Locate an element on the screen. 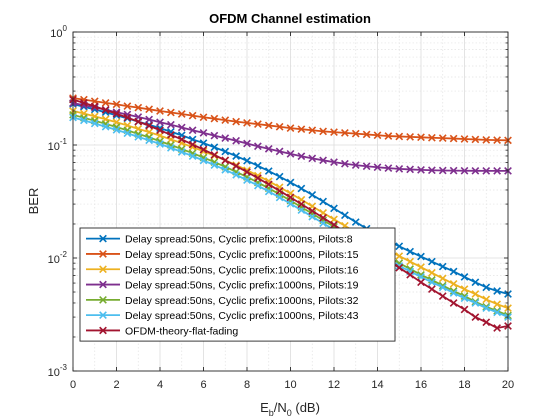 The width and height of the screenshot is (560, 420). x-tick-label: 0 is located at coordinates (73, 385).